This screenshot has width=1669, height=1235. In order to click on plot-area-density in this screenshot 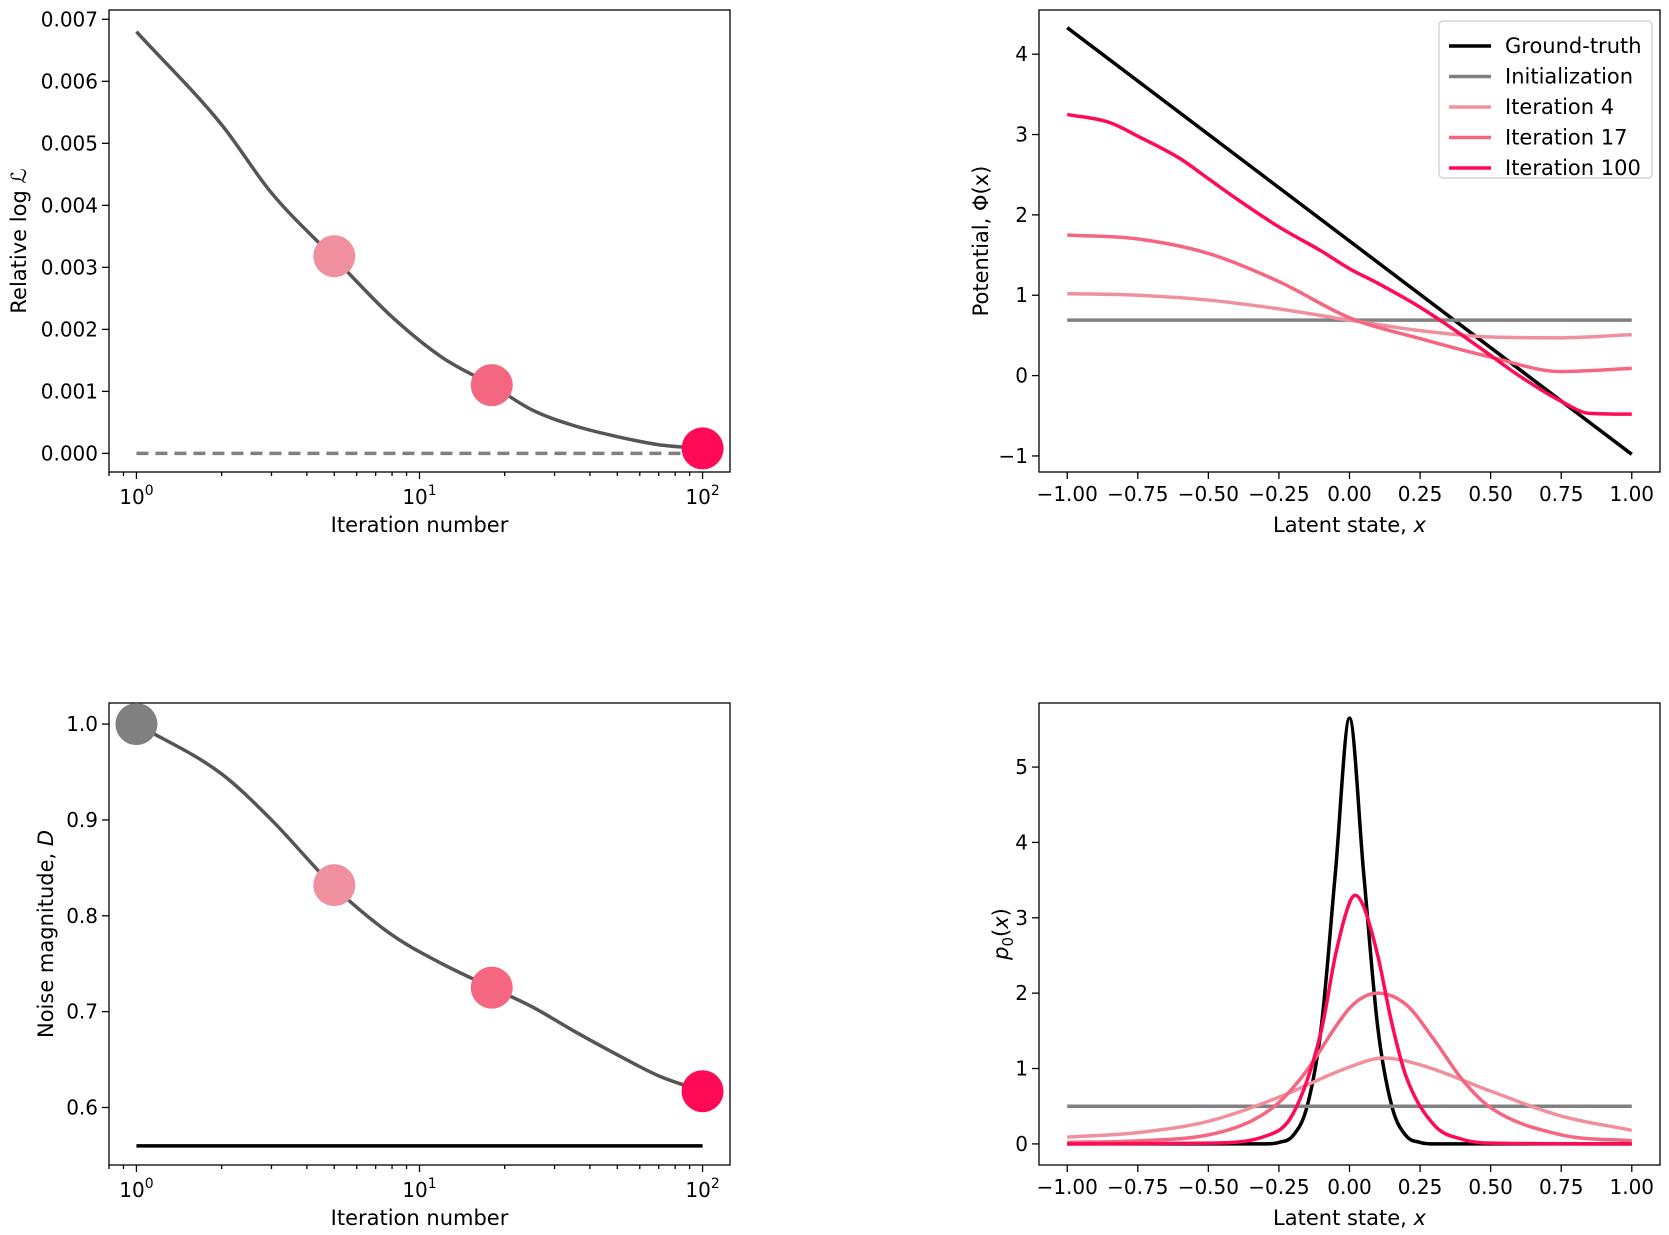, I will do `click(1349, 931)`.